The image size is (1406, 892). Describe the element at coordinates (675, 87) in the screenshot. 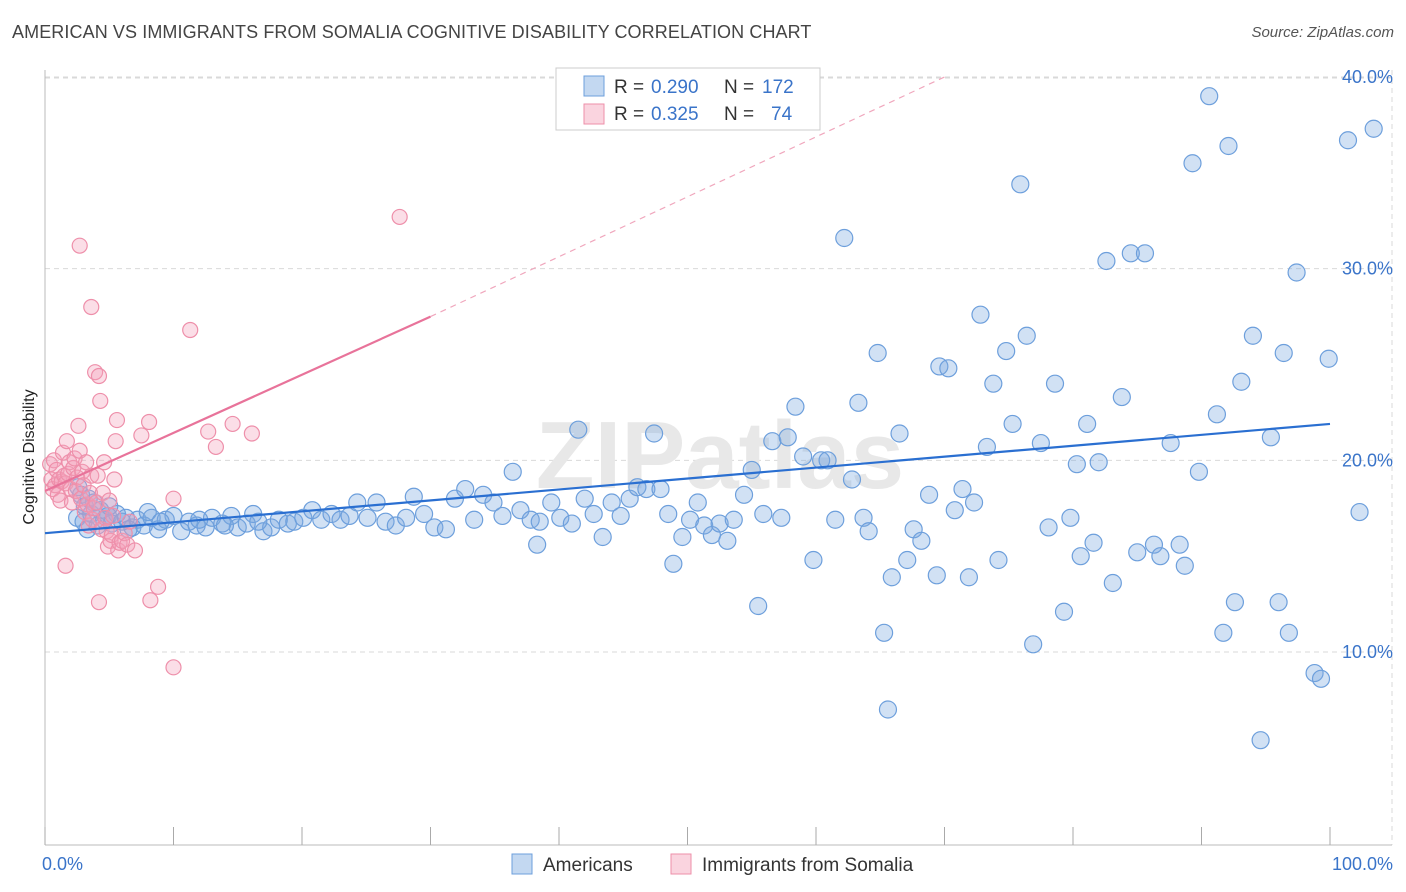

I see `legend-r-value-1: 0.290` at that location.